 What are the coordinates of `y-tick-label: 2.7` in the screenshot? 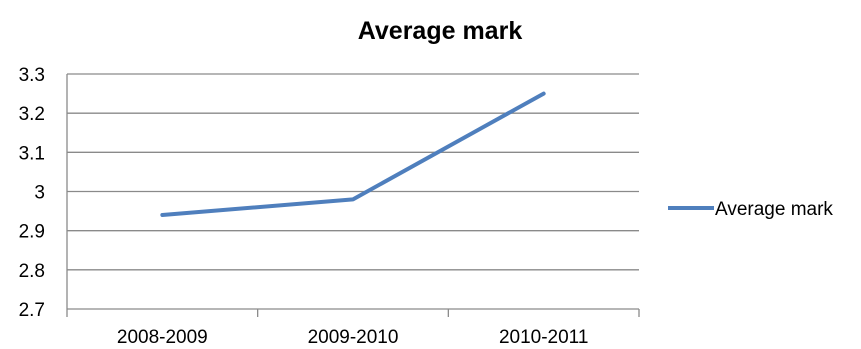 It's located at (32, 310).